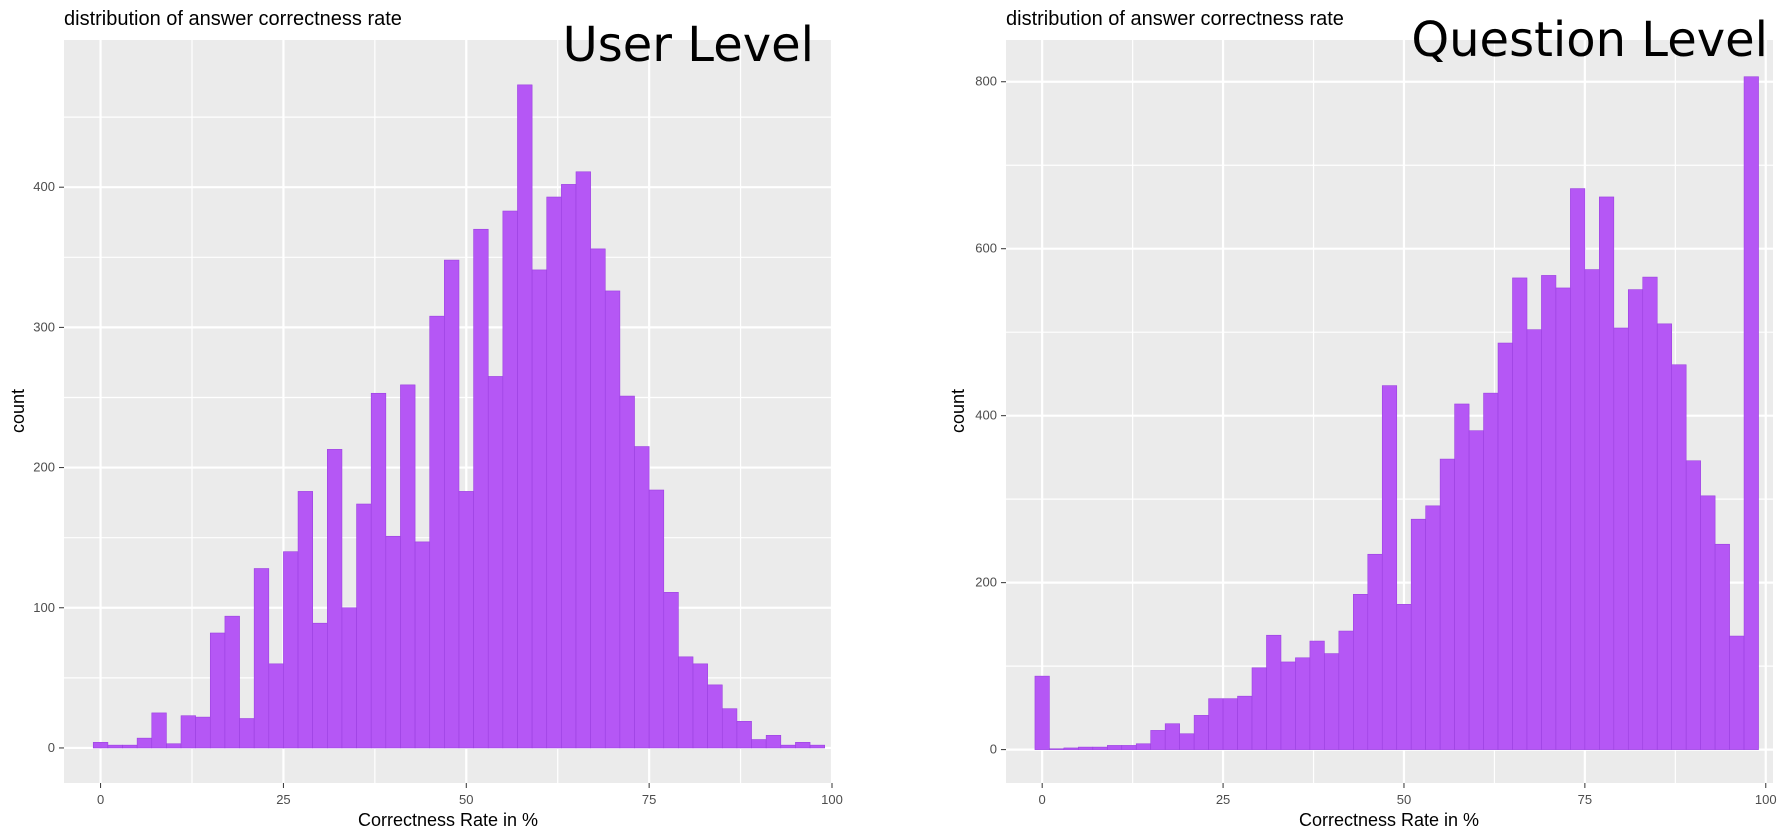 The width and height of the screenshot is (1780, 840). What do you see at coordinates (832, 799) in the screenshot?
I see `user-level-x-tick-label: 100` at bounding box center [832, 799].